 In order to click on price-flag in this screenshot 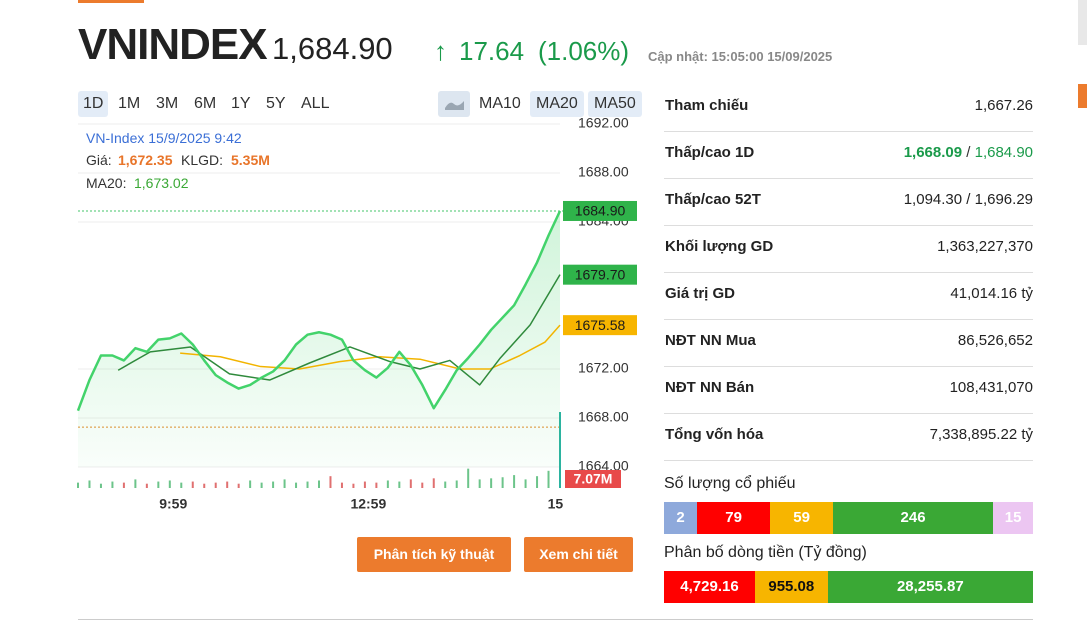, I will do `click(600, 274)`.